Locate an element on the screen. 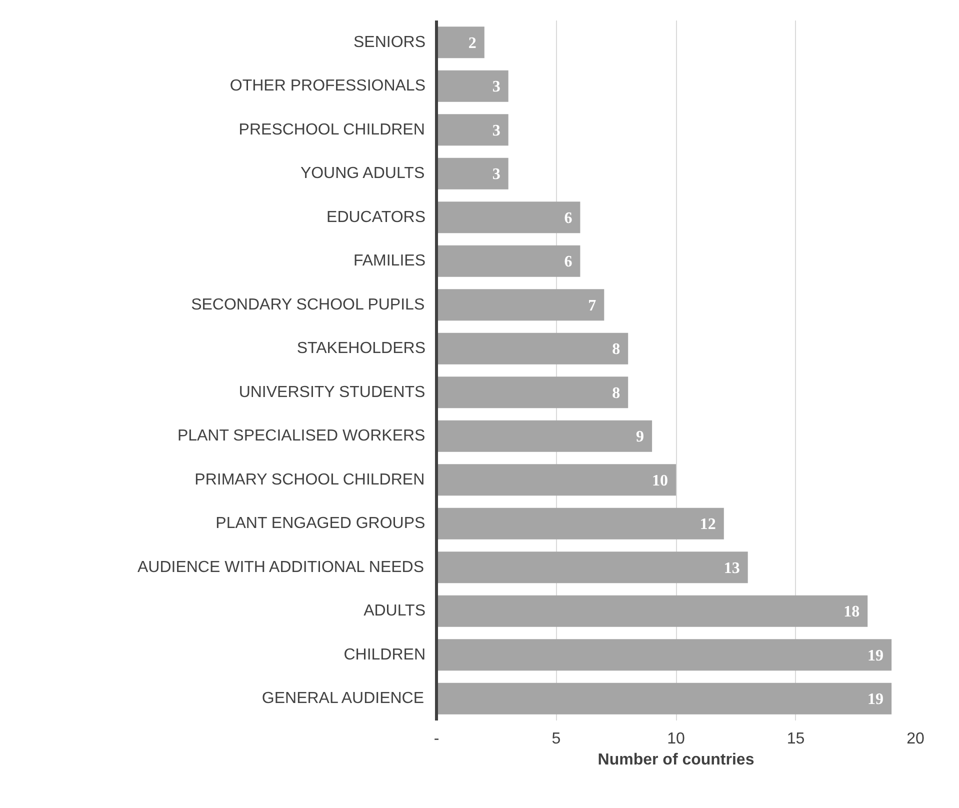 The height and width of the screenshot is (808, 959). y-tick-label: GENERAL AUDIENCE is located at coordinates (343, 699).